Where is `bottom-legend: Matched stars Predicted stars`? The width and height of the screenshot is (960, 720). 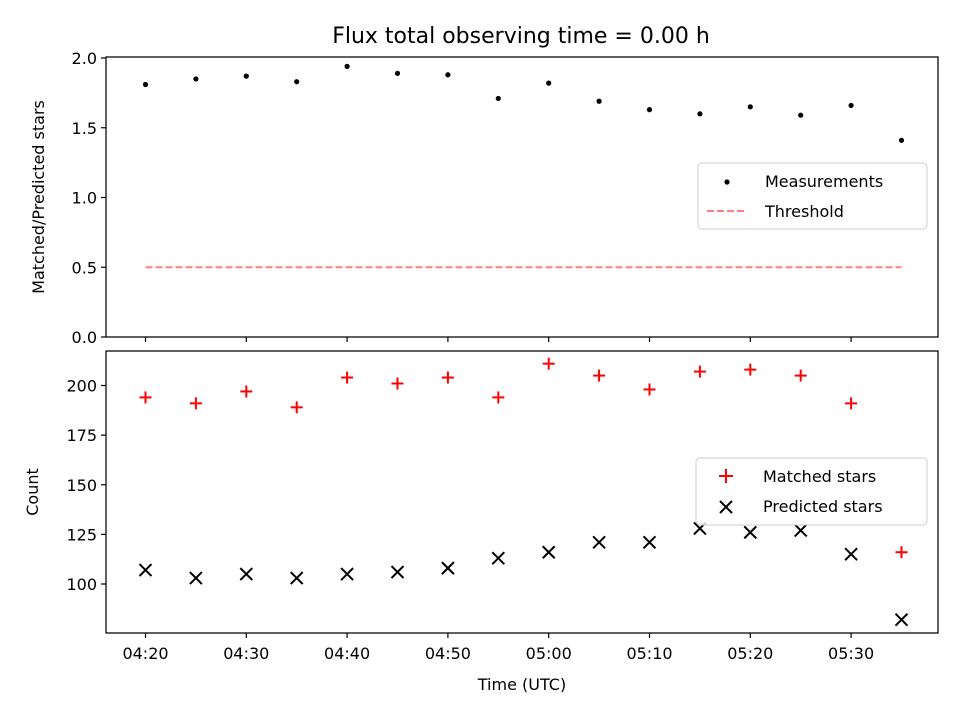 bottom-legend: Matched stars Predicted stars is located at coordinates (811, 491).